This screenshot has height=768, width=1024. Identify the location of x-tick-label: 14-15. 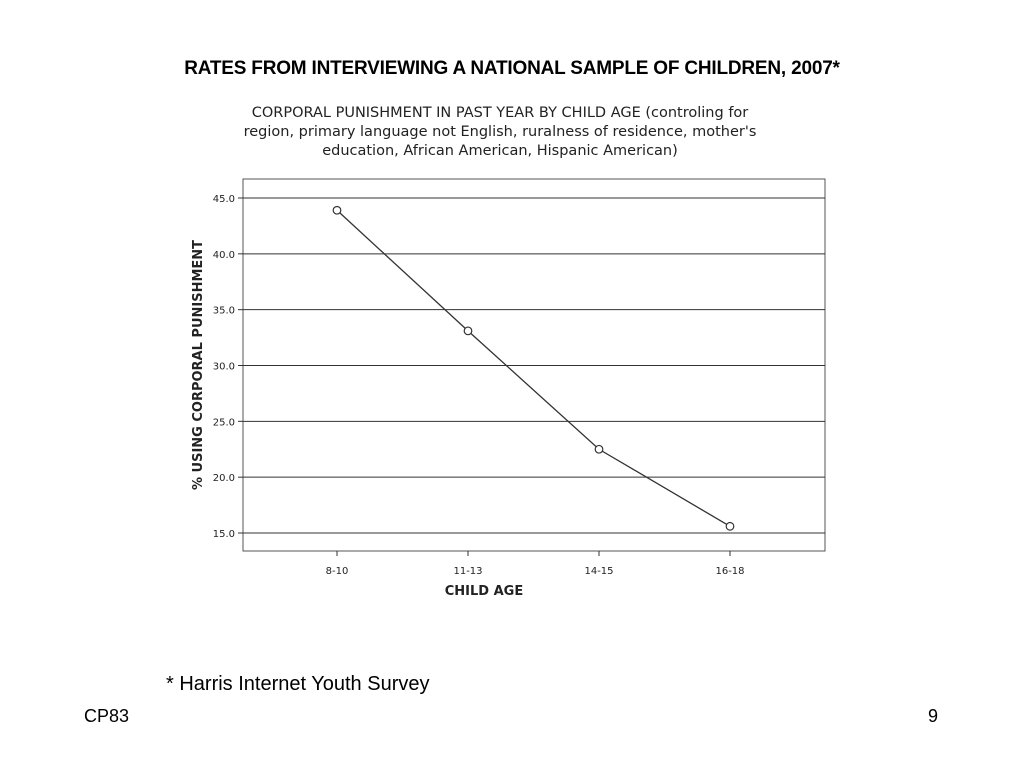
(598, 571).